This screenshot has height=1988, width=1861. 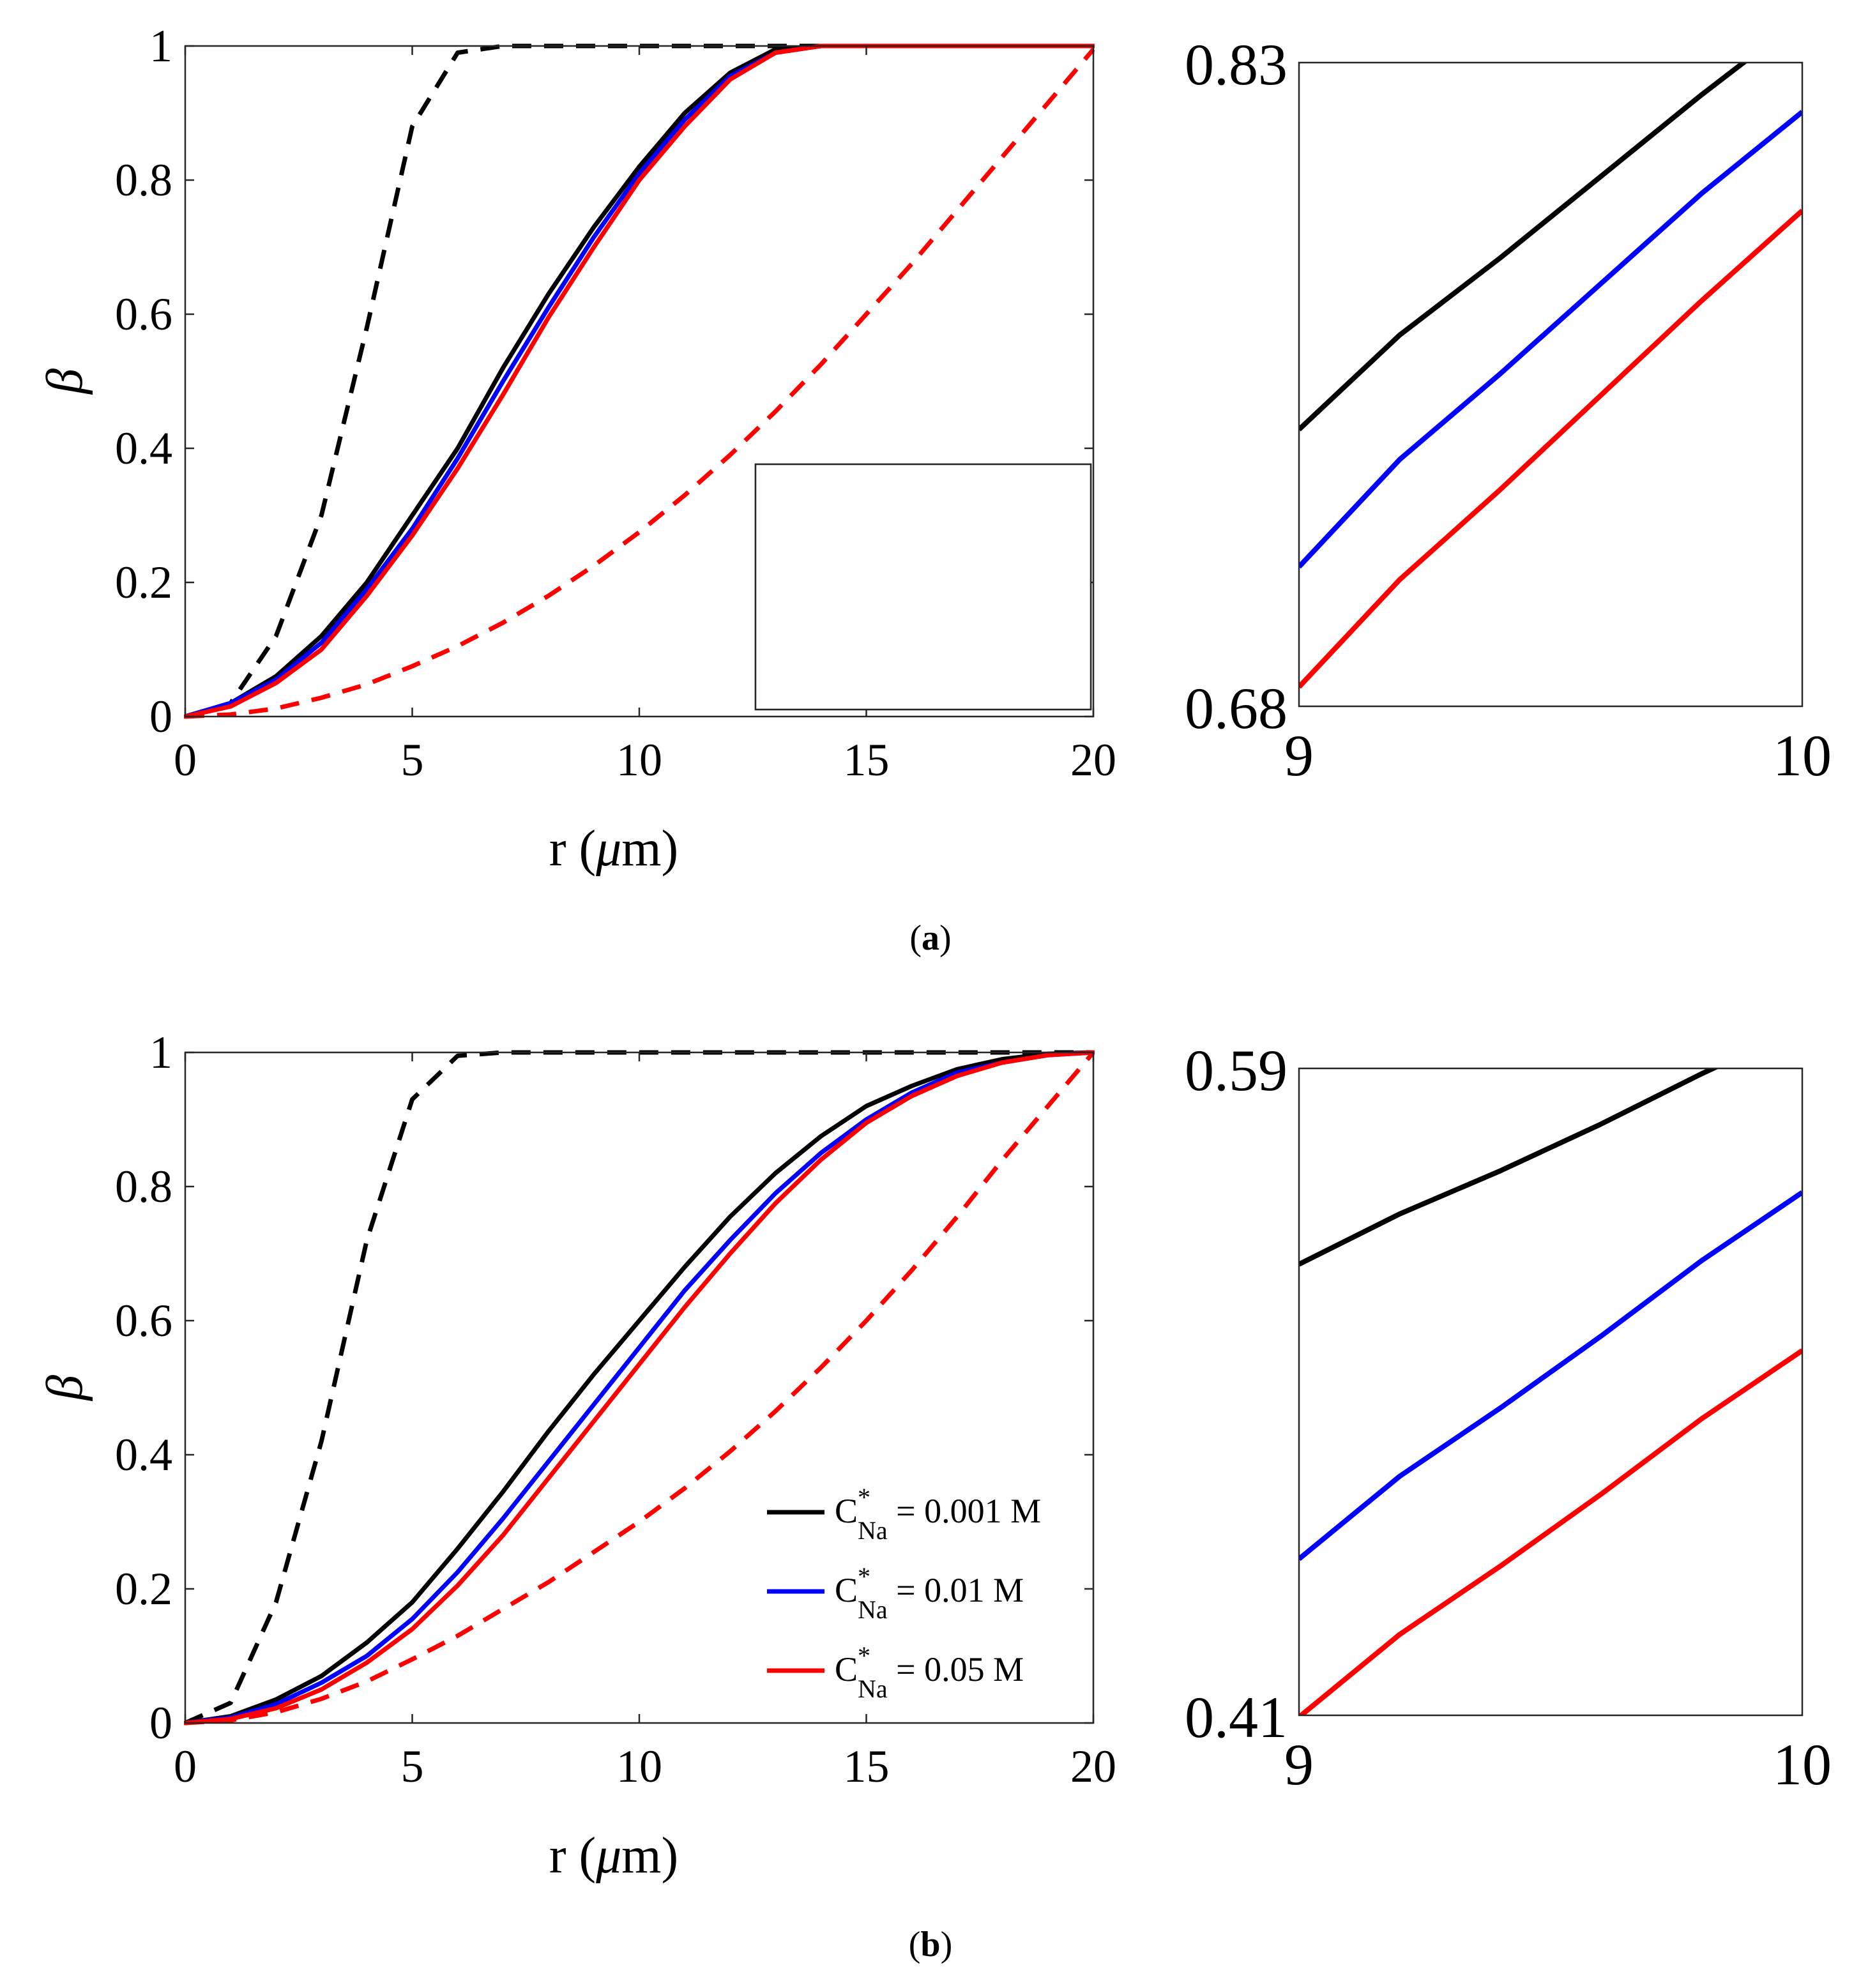 I want to click on legend-label: C*Na = 0.001 M, so click(x=938, y=1514).